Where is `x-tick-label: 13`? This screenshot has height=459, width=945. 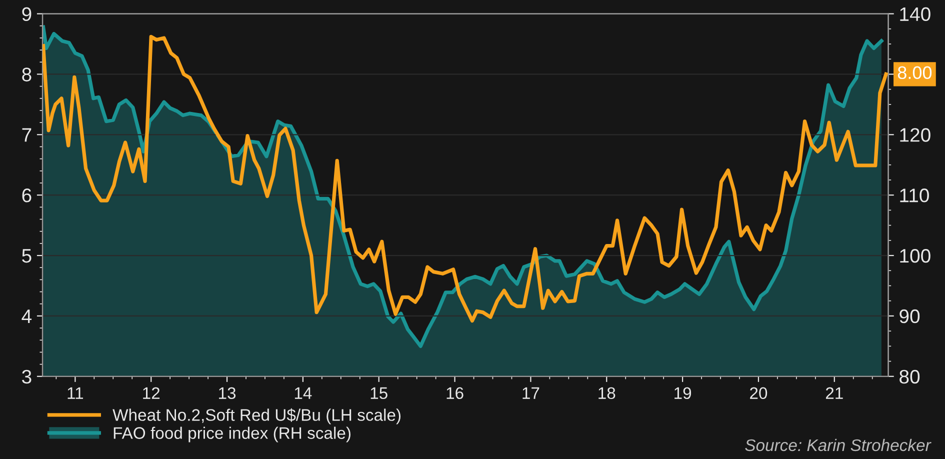 x-tick-label: 13 is located at coordinates (227, 393).